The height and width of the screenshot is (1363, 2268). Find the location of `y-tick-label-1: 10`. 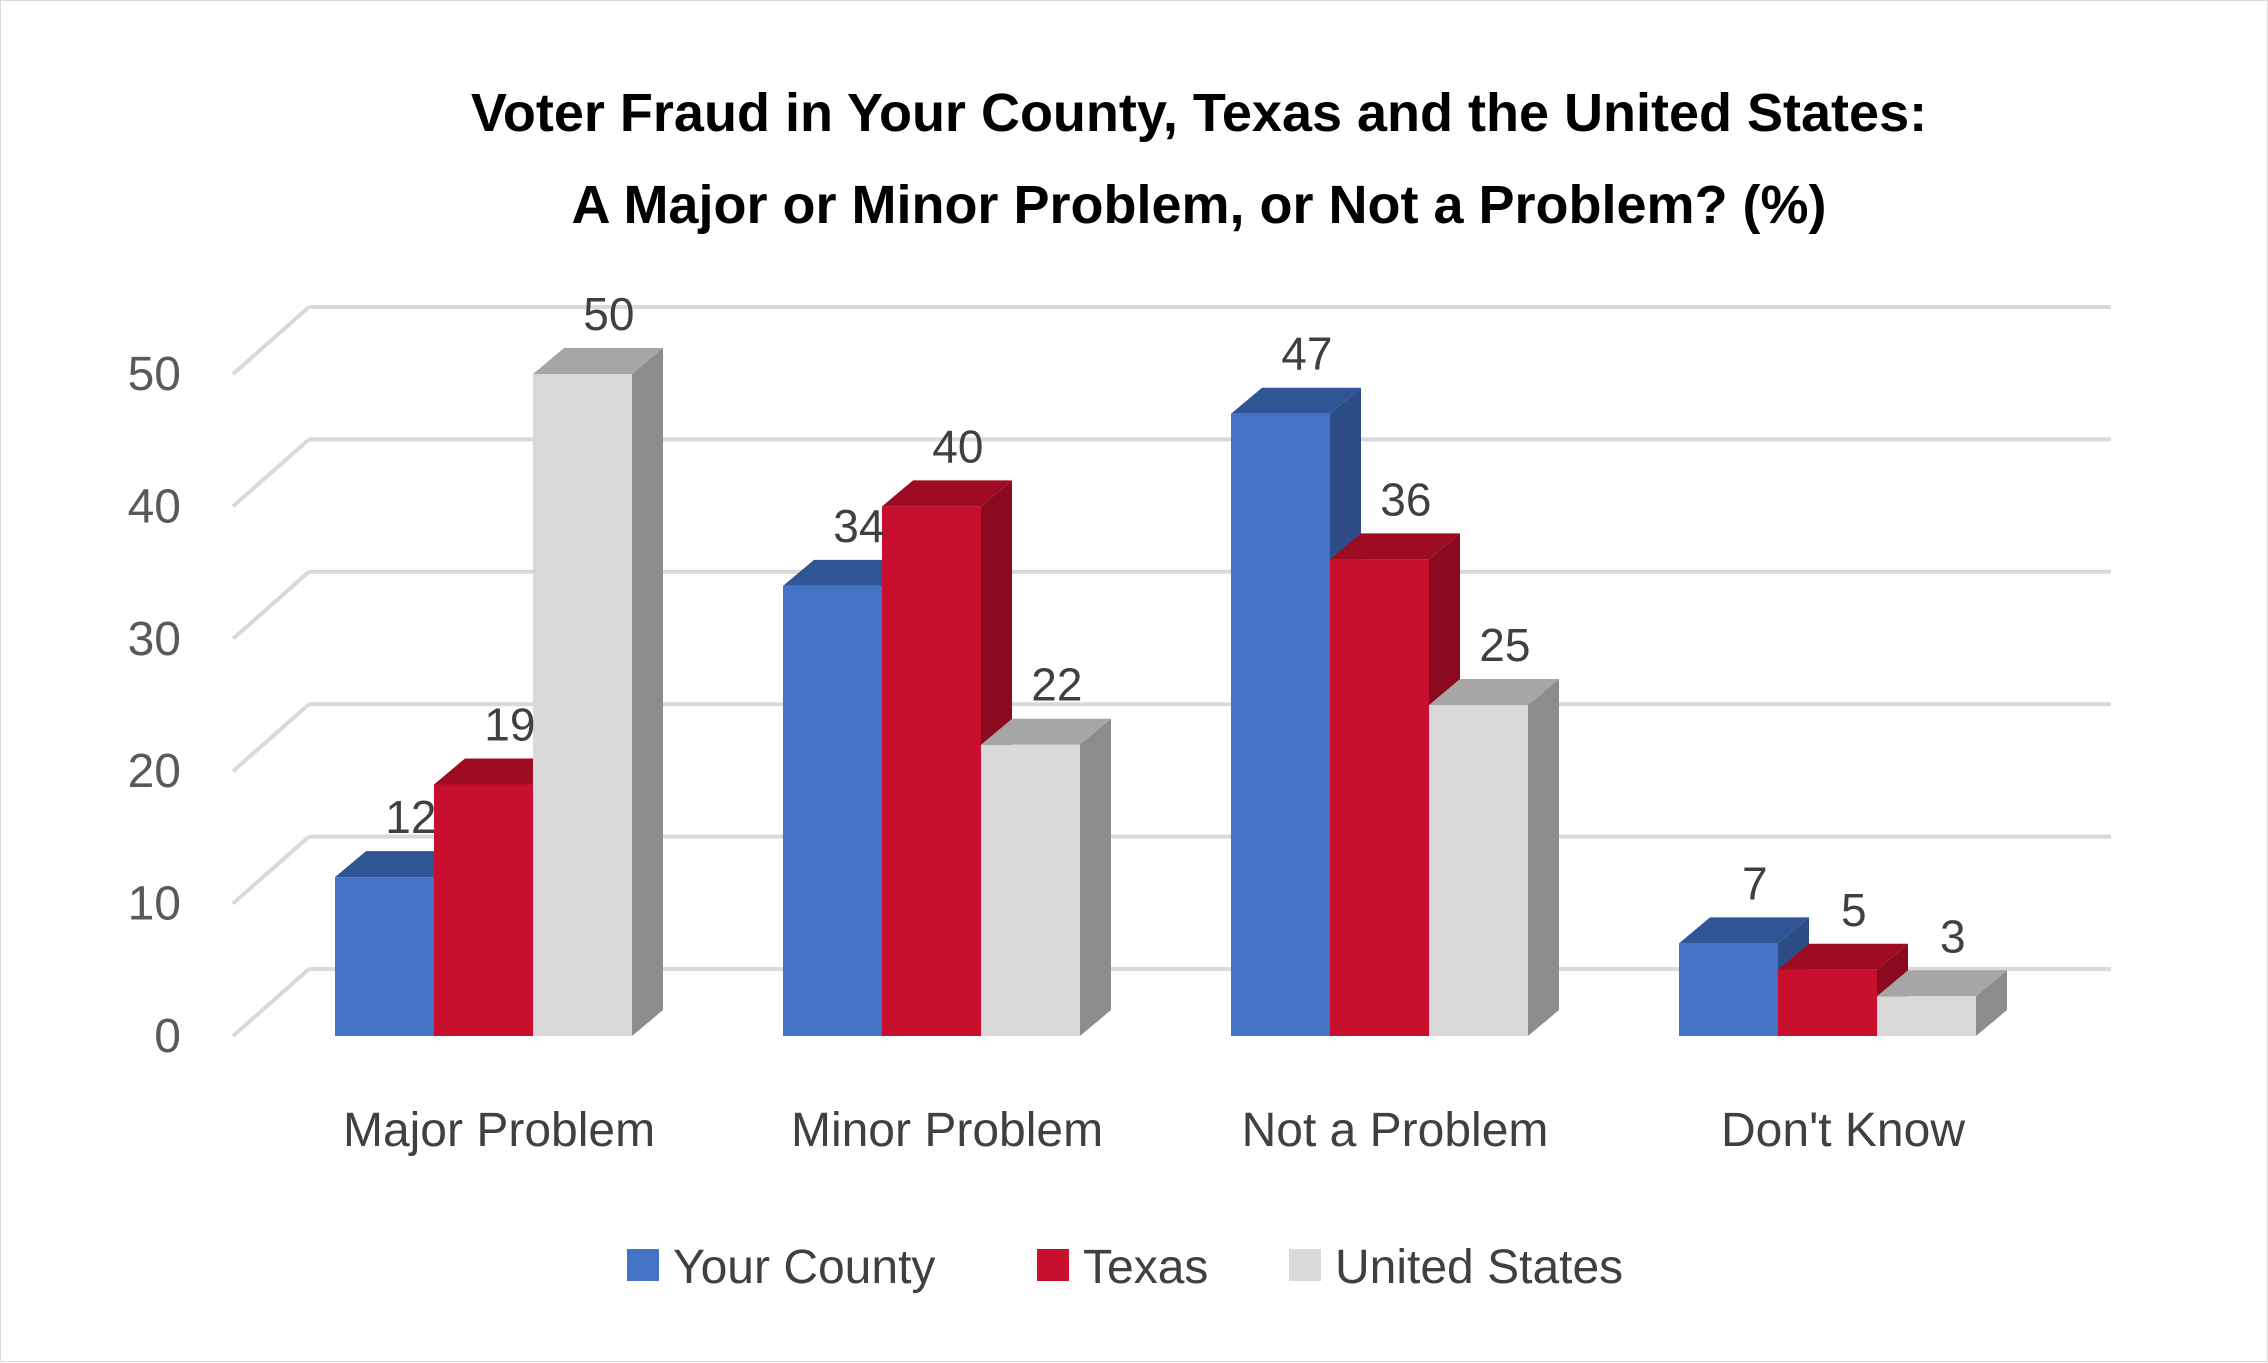

y-tick-label-1: 10 is located at coordinates (154, 904).